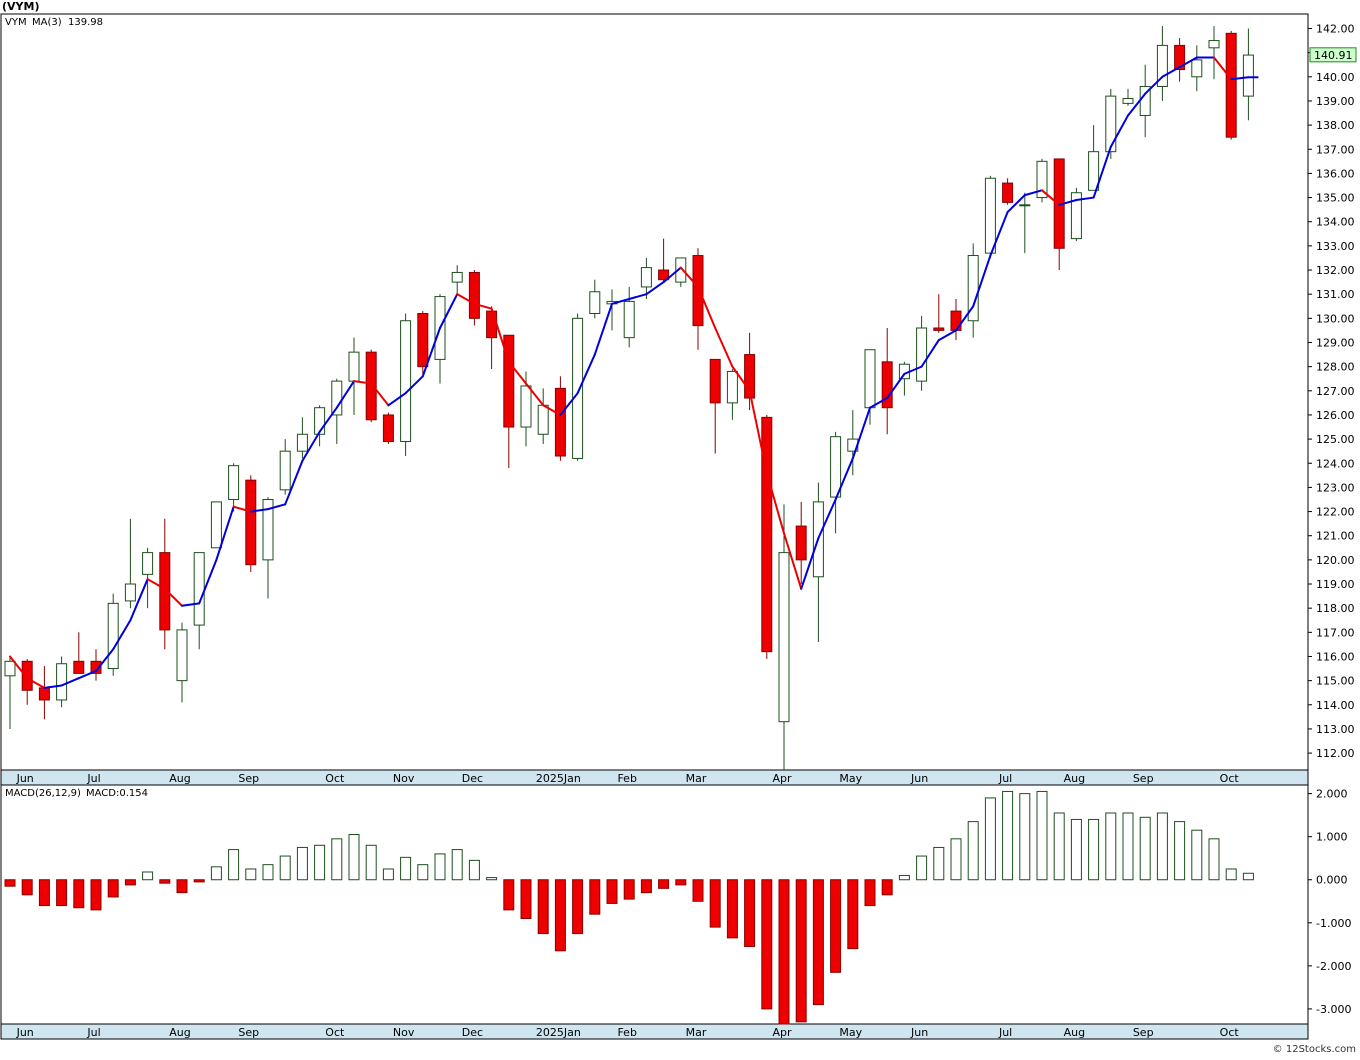  What do you see at coordinates (1143, 1032) in the screenshot?
I see `month-label-bottom: Sep` at bounding box center [1143, 1032].